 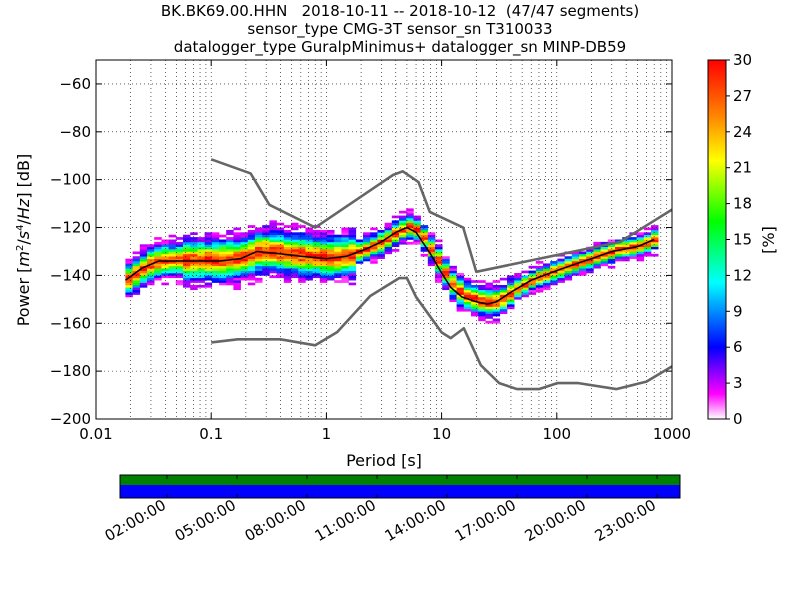 What do you see at coordinates (70, 180) in the screenshot?
I see `y-tick-label: −100` at bounding box center [70, 180].